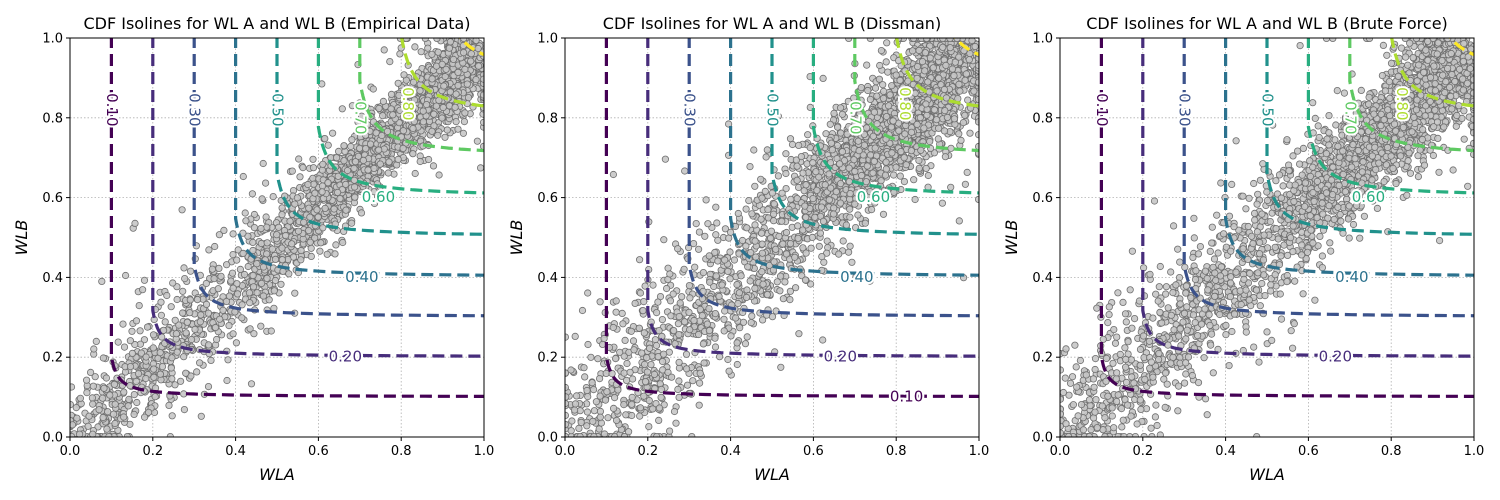 The height and width of the screenshot is (500, 1500). What do you see at coordinates (378, 197) in the screenshot?
I see `isoline-label: 0.60` at bounding box center [378, 197].